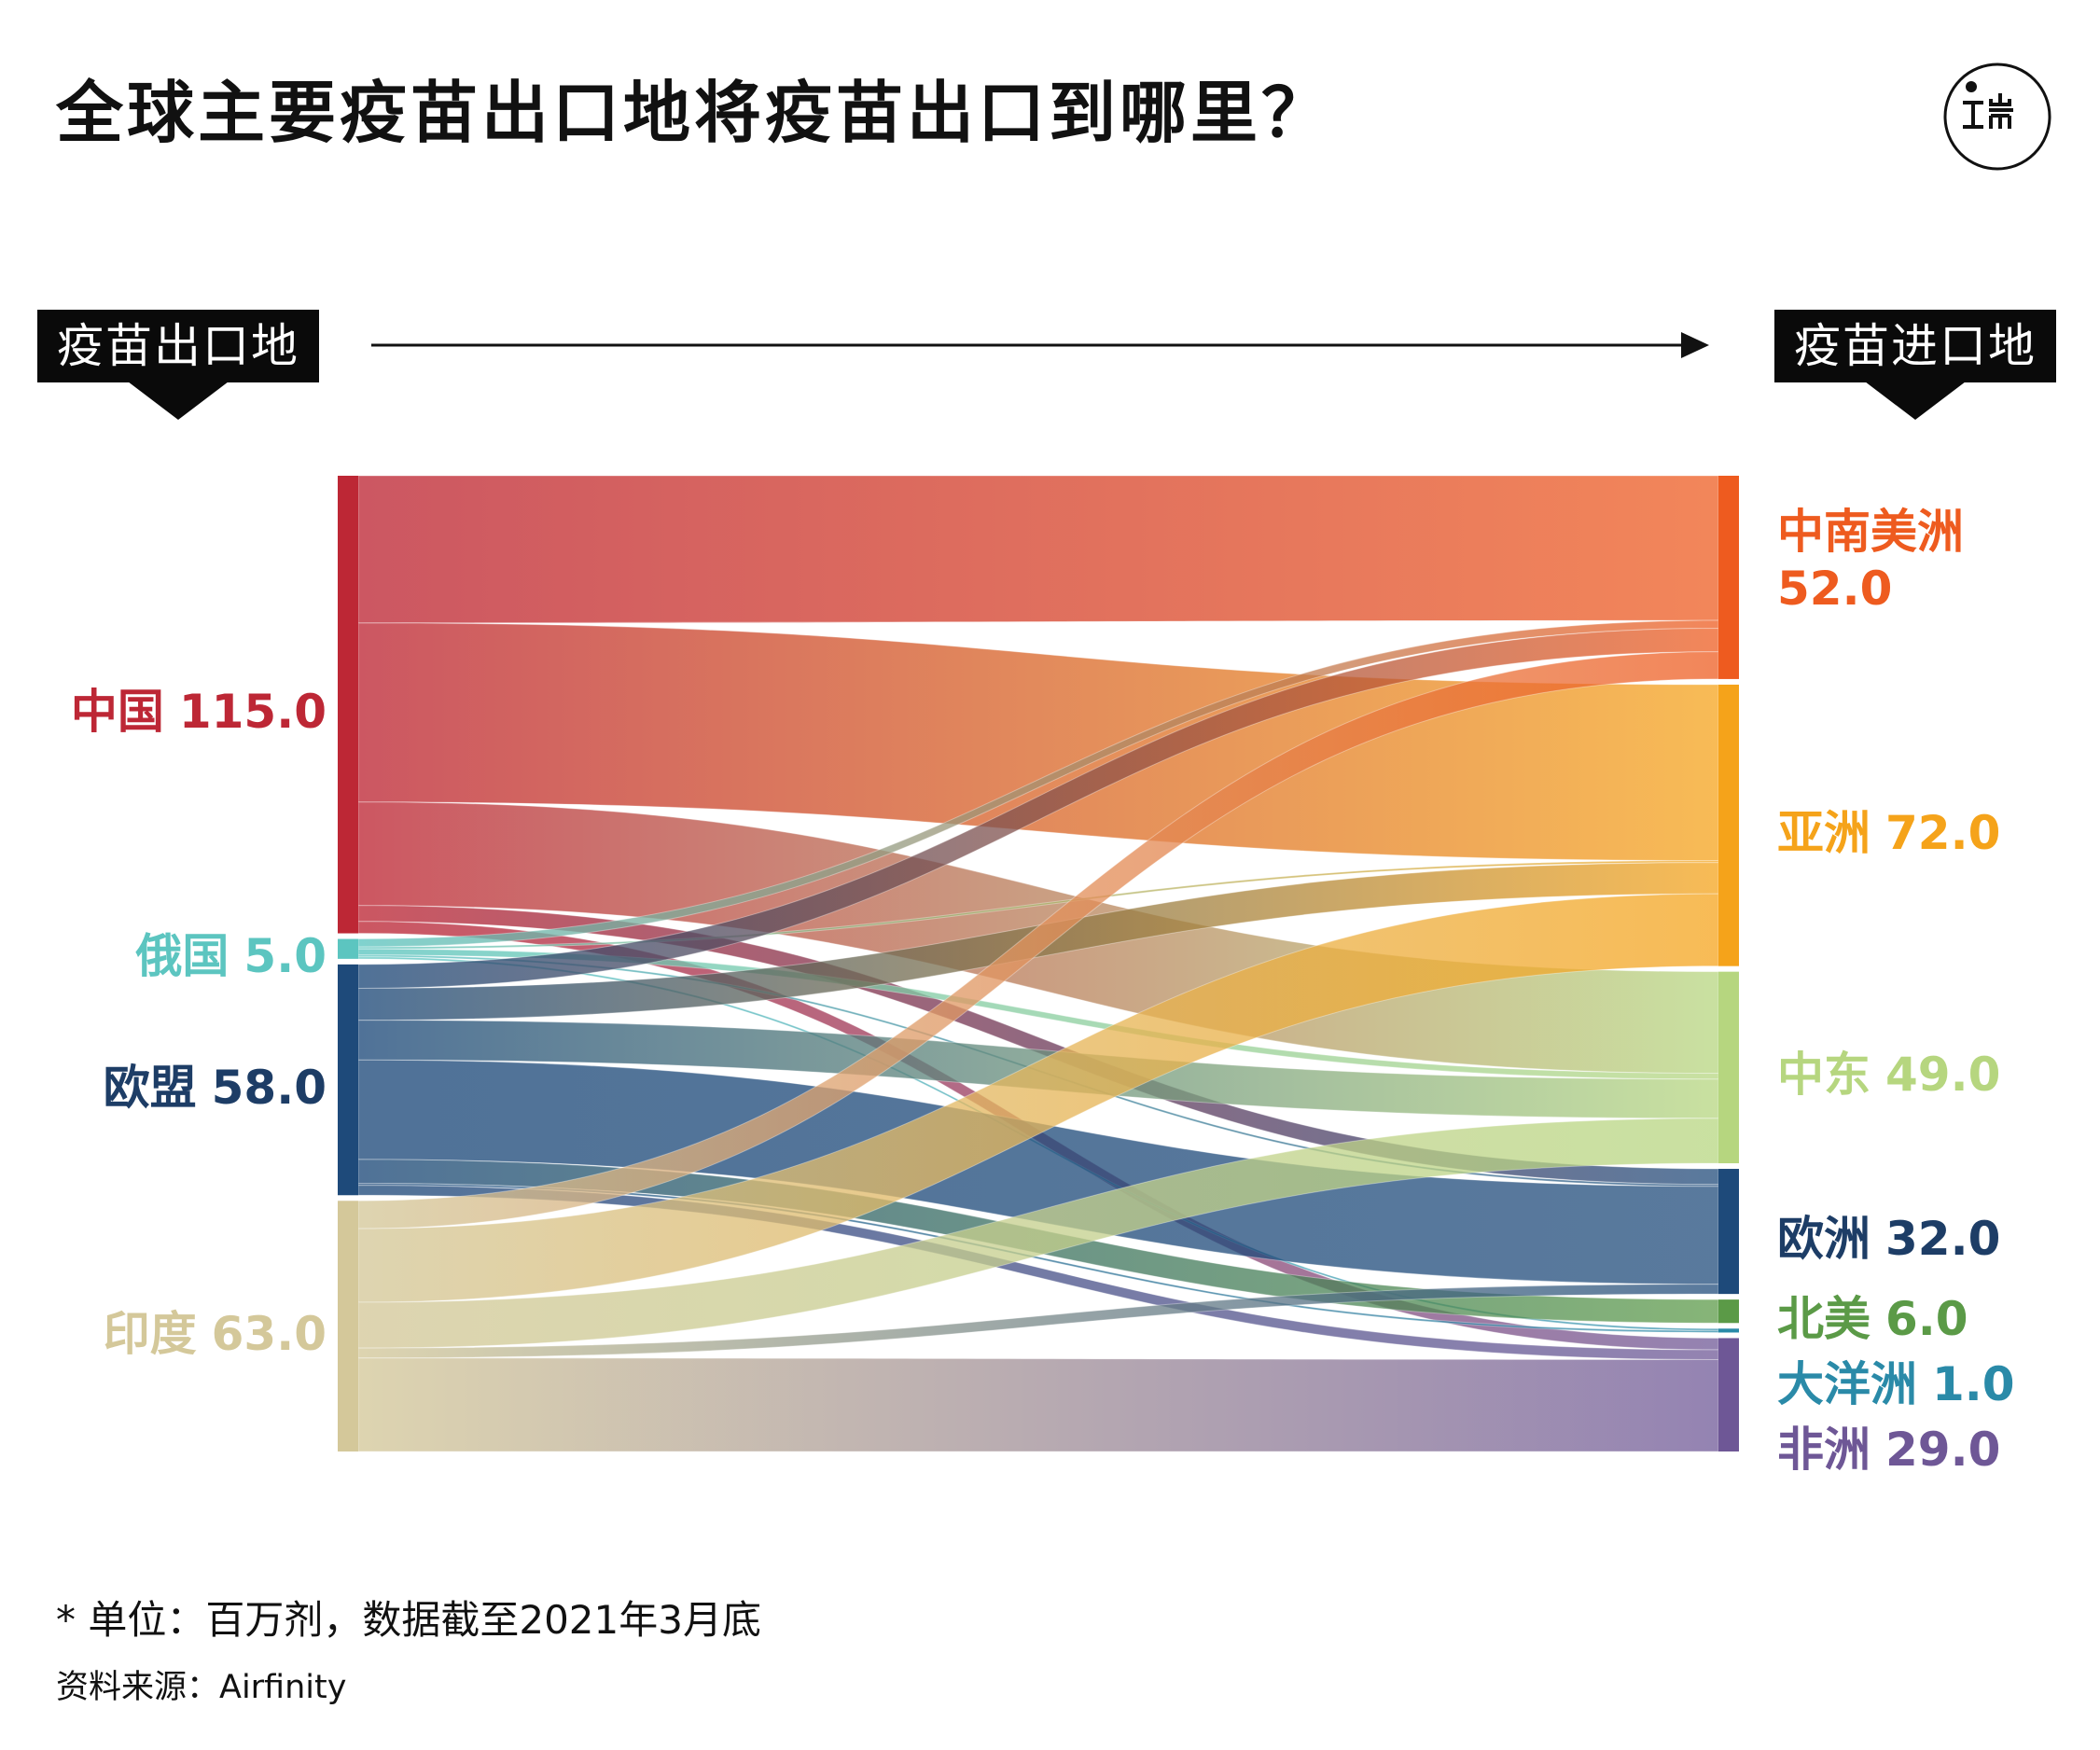 Image resolution: width=2100 pixels, height=1750 pixels. I want to click on source-note: 资料来源：Airfinity, so click(201, 1687).